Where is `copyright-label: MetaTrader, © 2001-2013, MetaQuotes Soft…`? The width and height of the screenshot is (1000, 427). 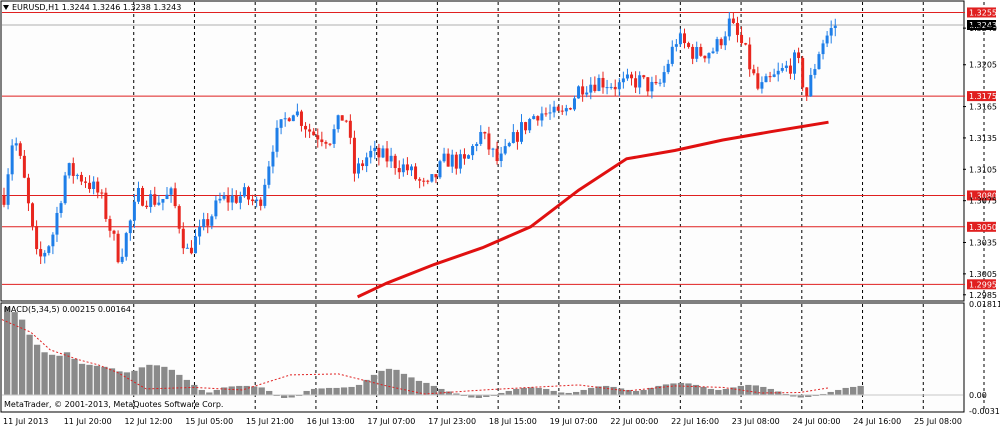
copyright-label: MetaTrader, © 2001-2013, MetaQuotes Soft… is located at coordinates (114, 404).